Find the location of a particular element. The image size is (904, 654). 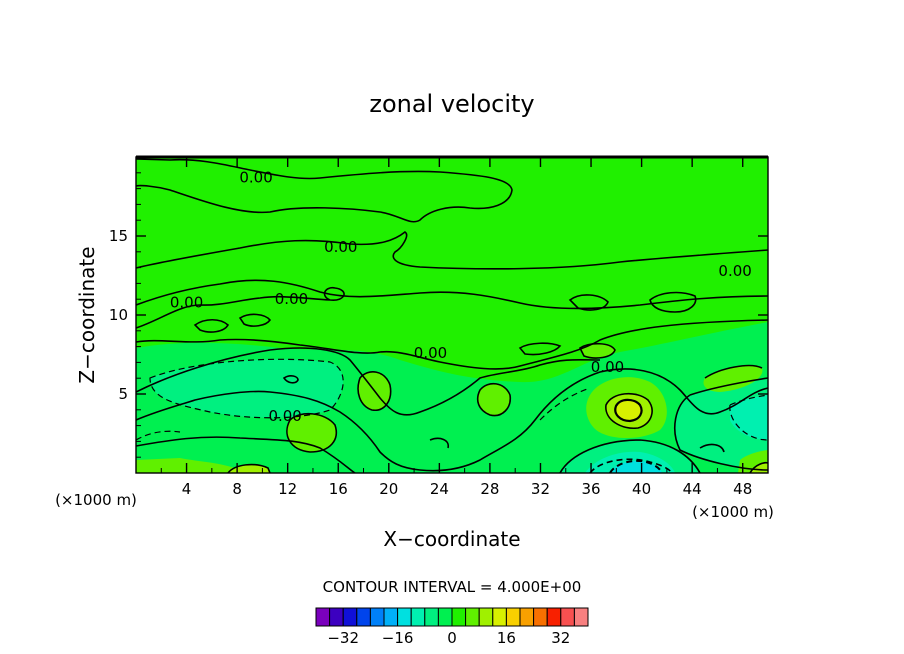

x-tick-label: 48 is located at coordinates (742, 489).